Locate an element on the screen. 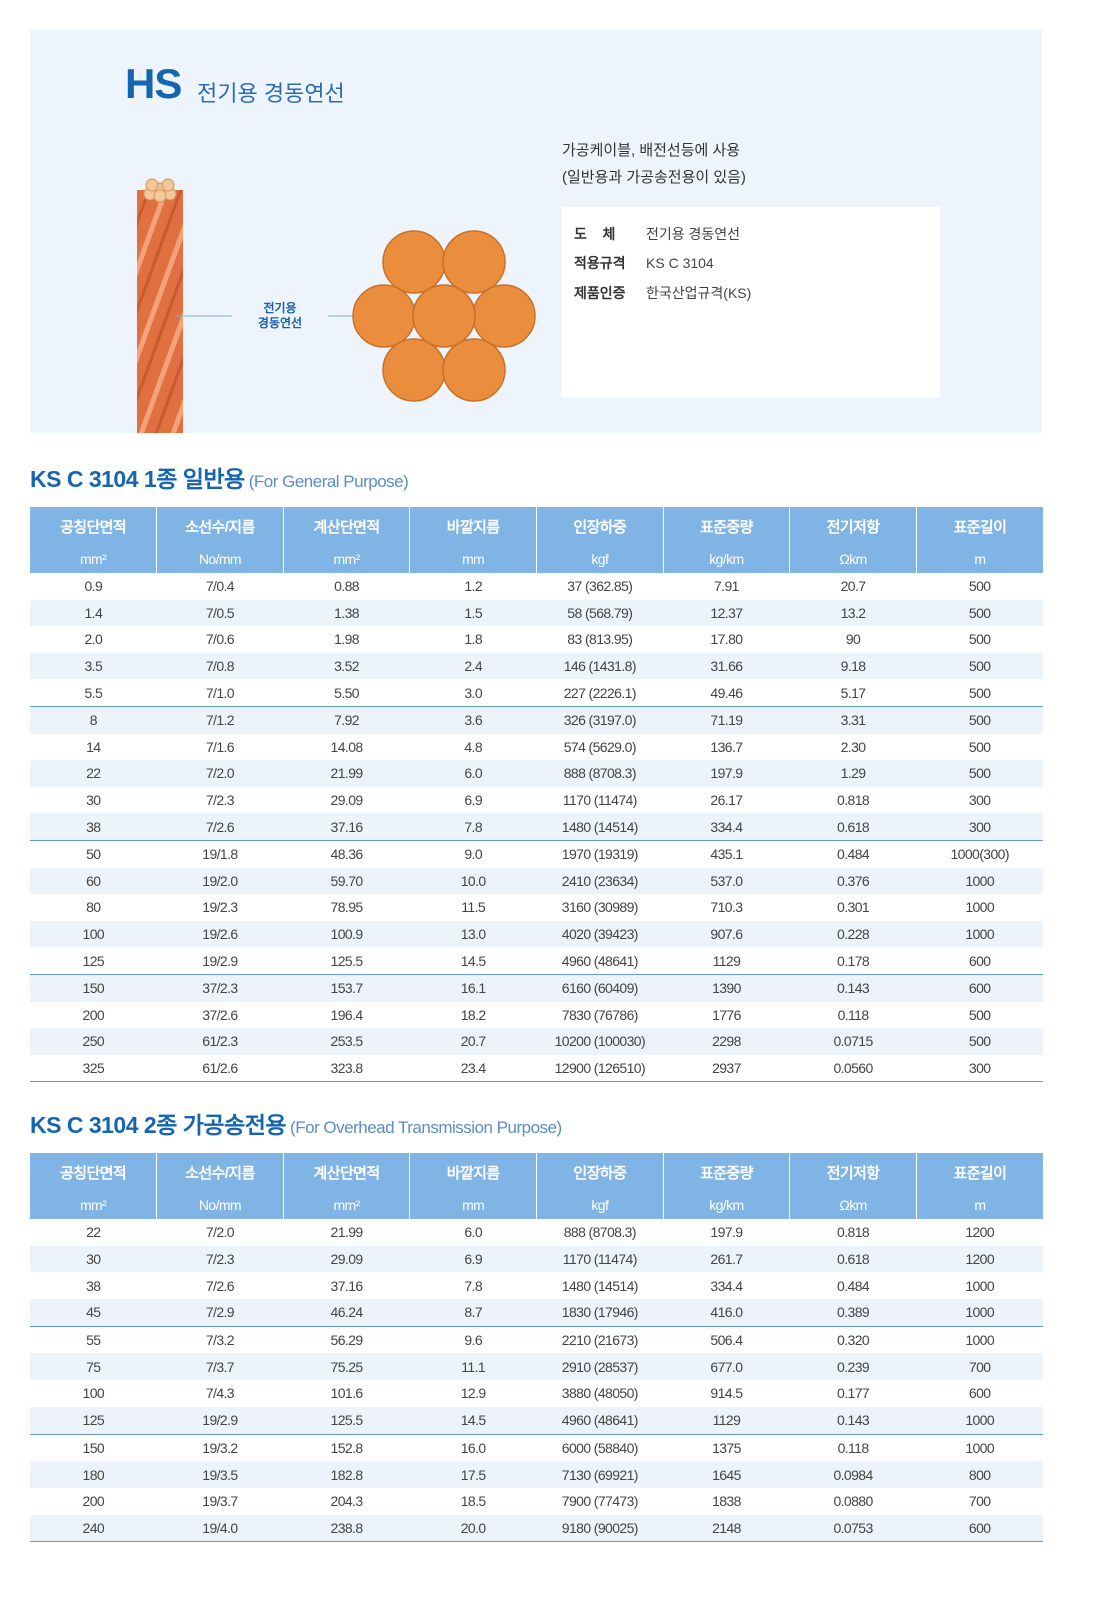 The width and height of the screenshot is (1100, 1609). table-cell: 136.7 is located at coordinates (726, 746).